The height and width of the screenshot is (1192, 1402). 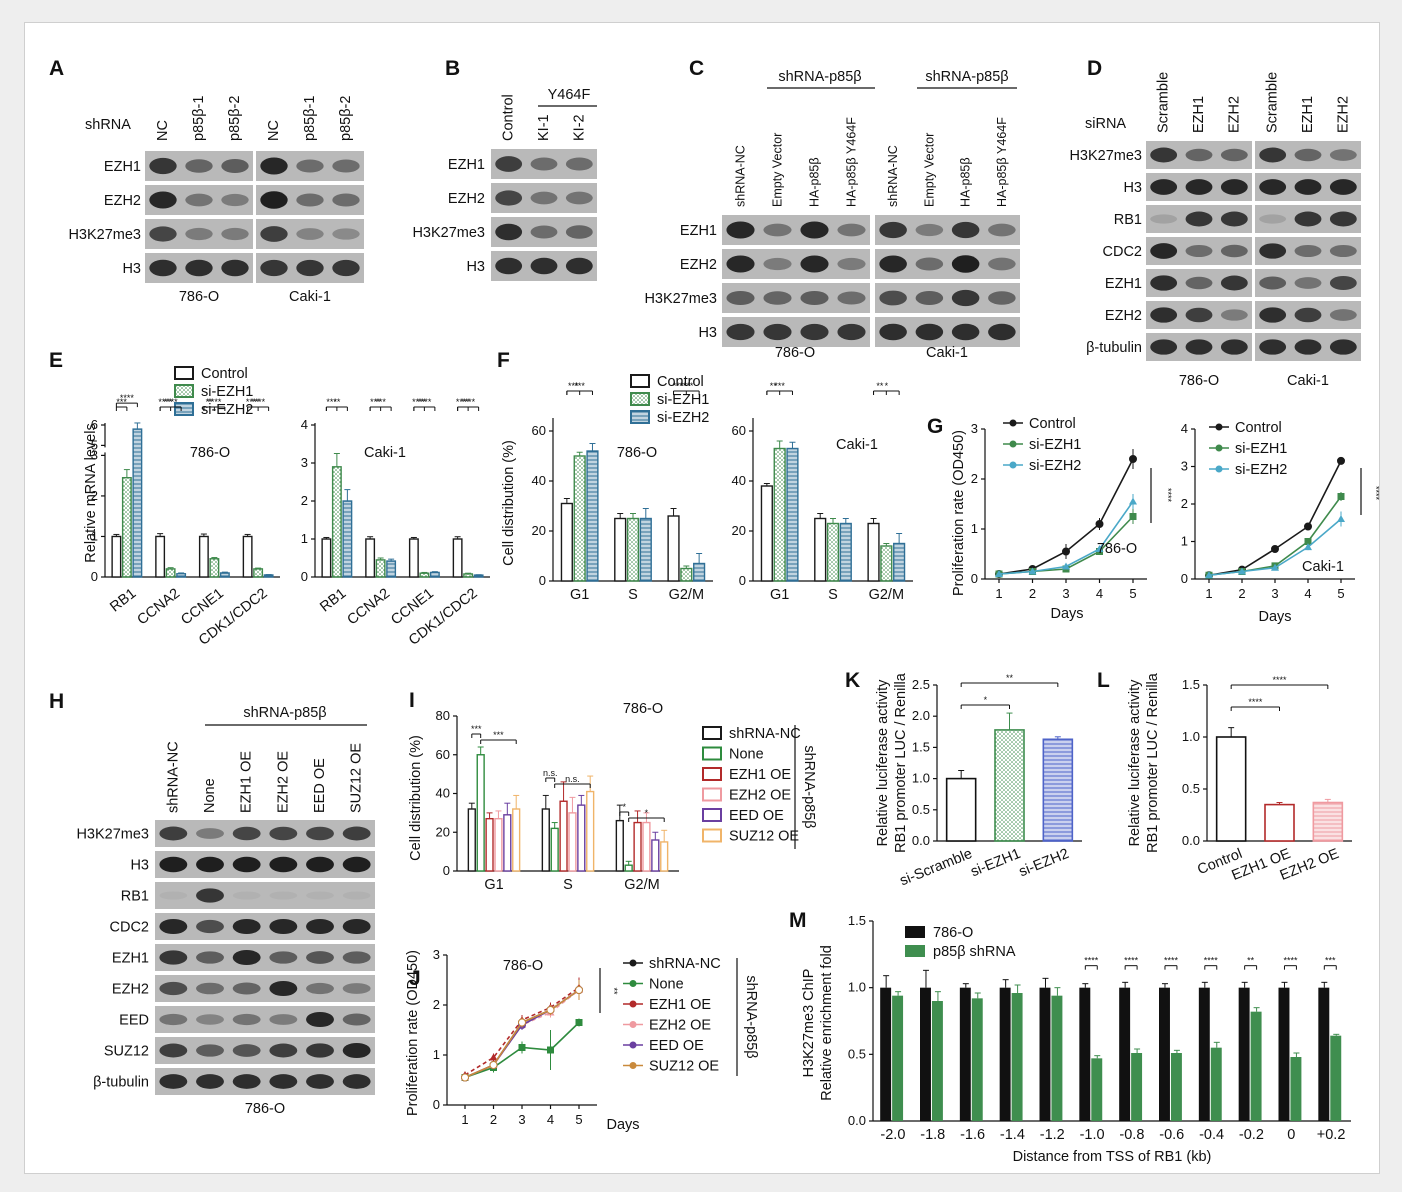 I want to click on y-tick-label: 1.0, so click(x=1191, y=736).